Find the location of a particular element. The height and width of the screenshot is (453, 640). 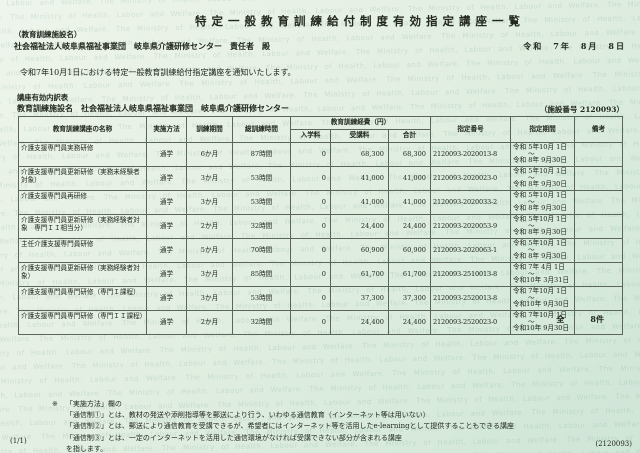

total-fee-cell: 37,300 is located at coordinates (409, 298).